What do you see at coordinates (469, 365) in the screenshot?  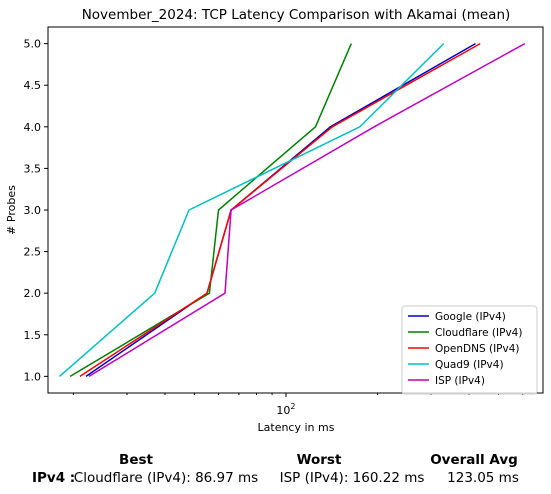 I see `legend-entry: Quad9 (IPv4)` at bounding box center [469, 365].